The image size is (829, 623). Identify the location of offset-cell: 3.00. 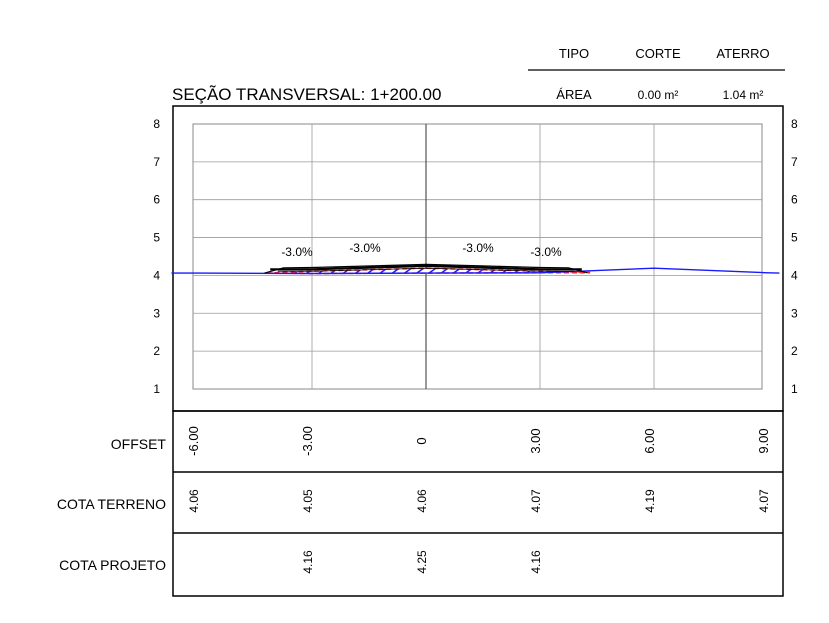
(535, 440).